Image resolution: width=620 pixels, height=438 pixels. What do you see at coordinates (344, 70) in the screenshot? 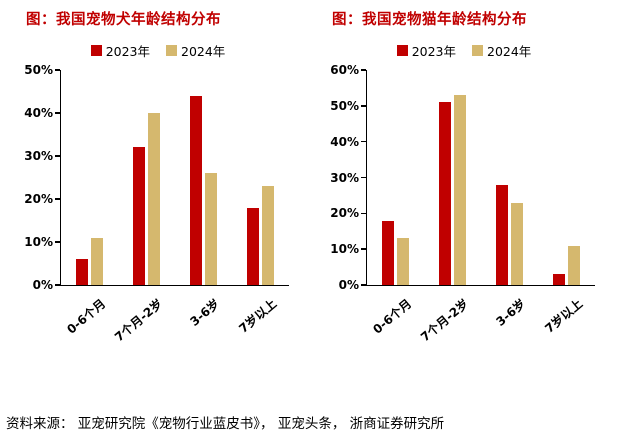
I see `y-axis-tick-label: 60%` at bounding box center [344, 70].